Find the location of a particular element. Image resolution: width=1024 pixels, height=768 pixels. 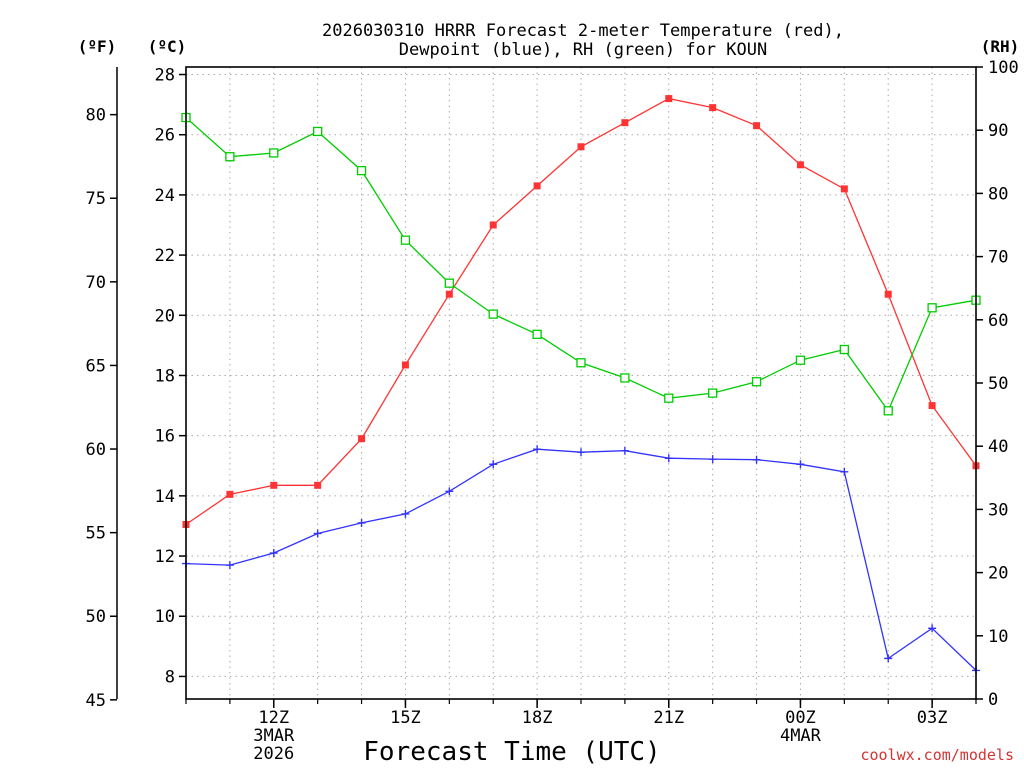

rh-tick-label: 10 is located at coordinates (998, 637).